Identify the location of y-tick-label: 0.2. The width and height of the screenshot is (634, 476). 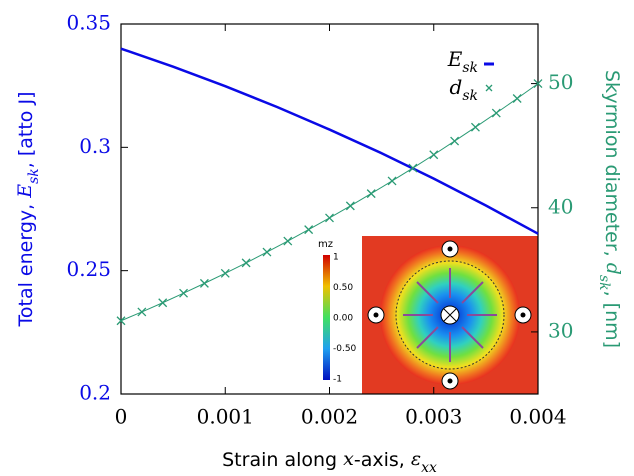
(95, 393).